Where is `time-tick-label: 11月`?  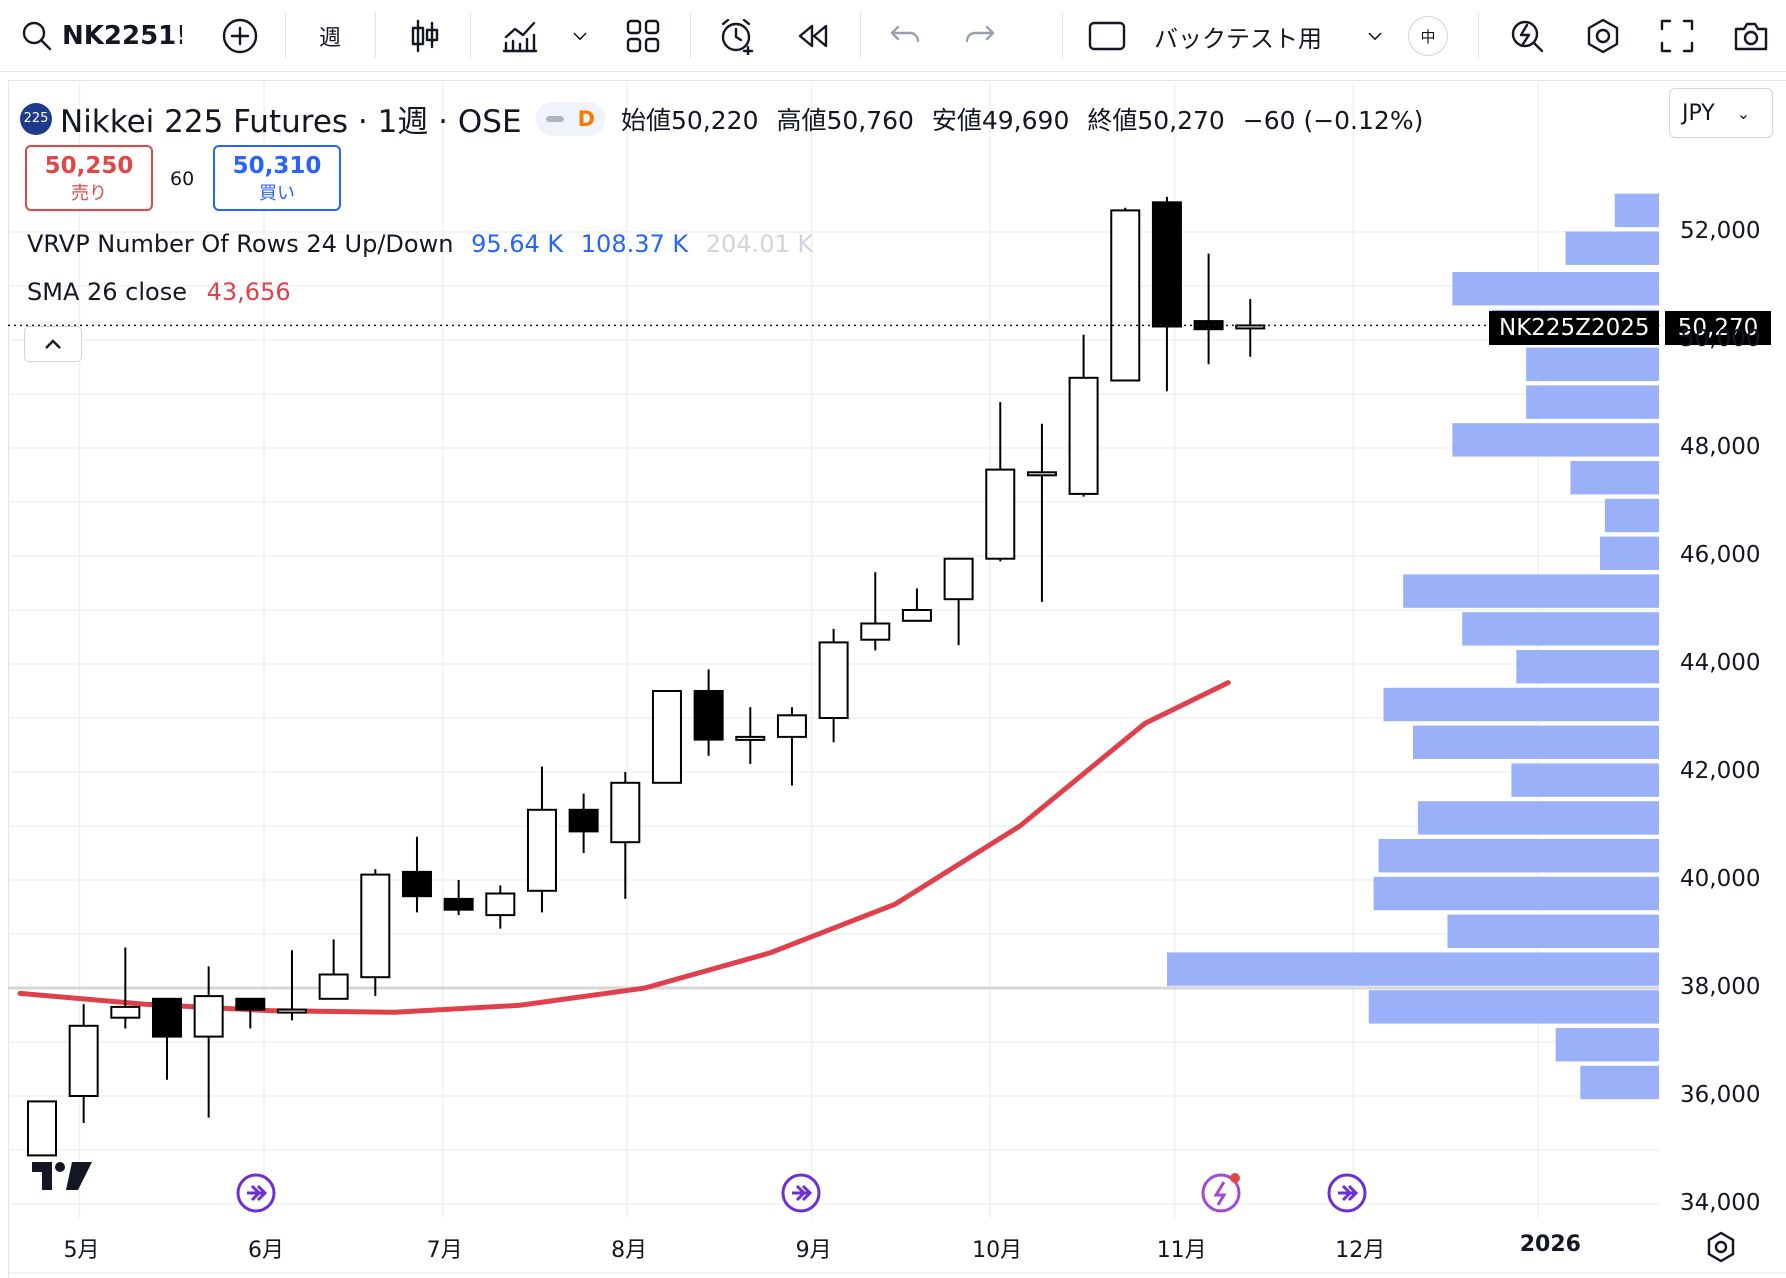 time-tick-label: 11月 is located at coordinates (1181, 1250).